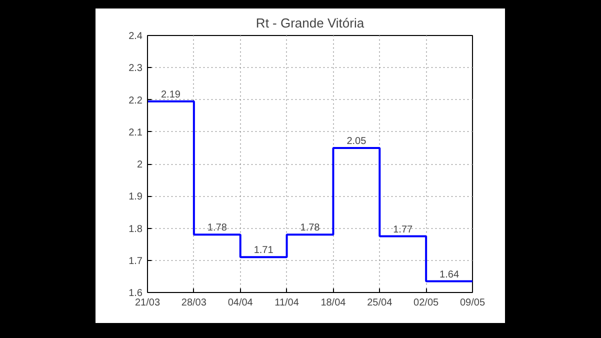  Describe the element at coordinates (135, 68) in the screenshot. I see `y-tick-label: 2.3` at that location.